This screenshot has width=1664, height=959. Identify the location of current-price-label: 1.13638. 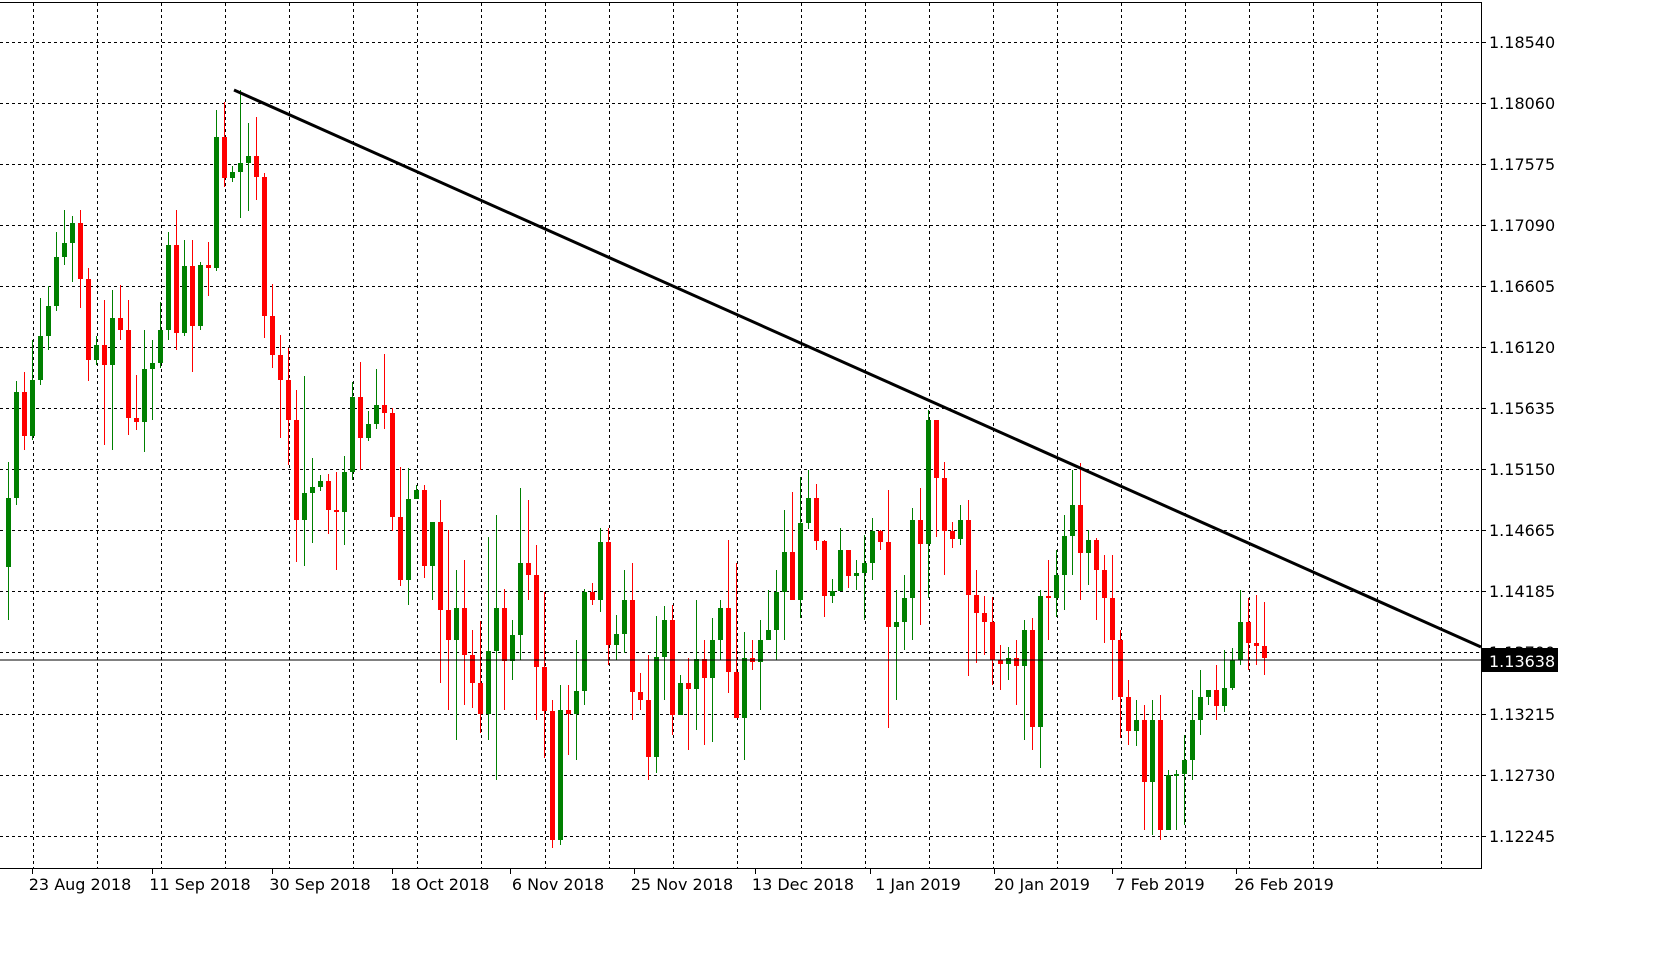
(1522, 661).